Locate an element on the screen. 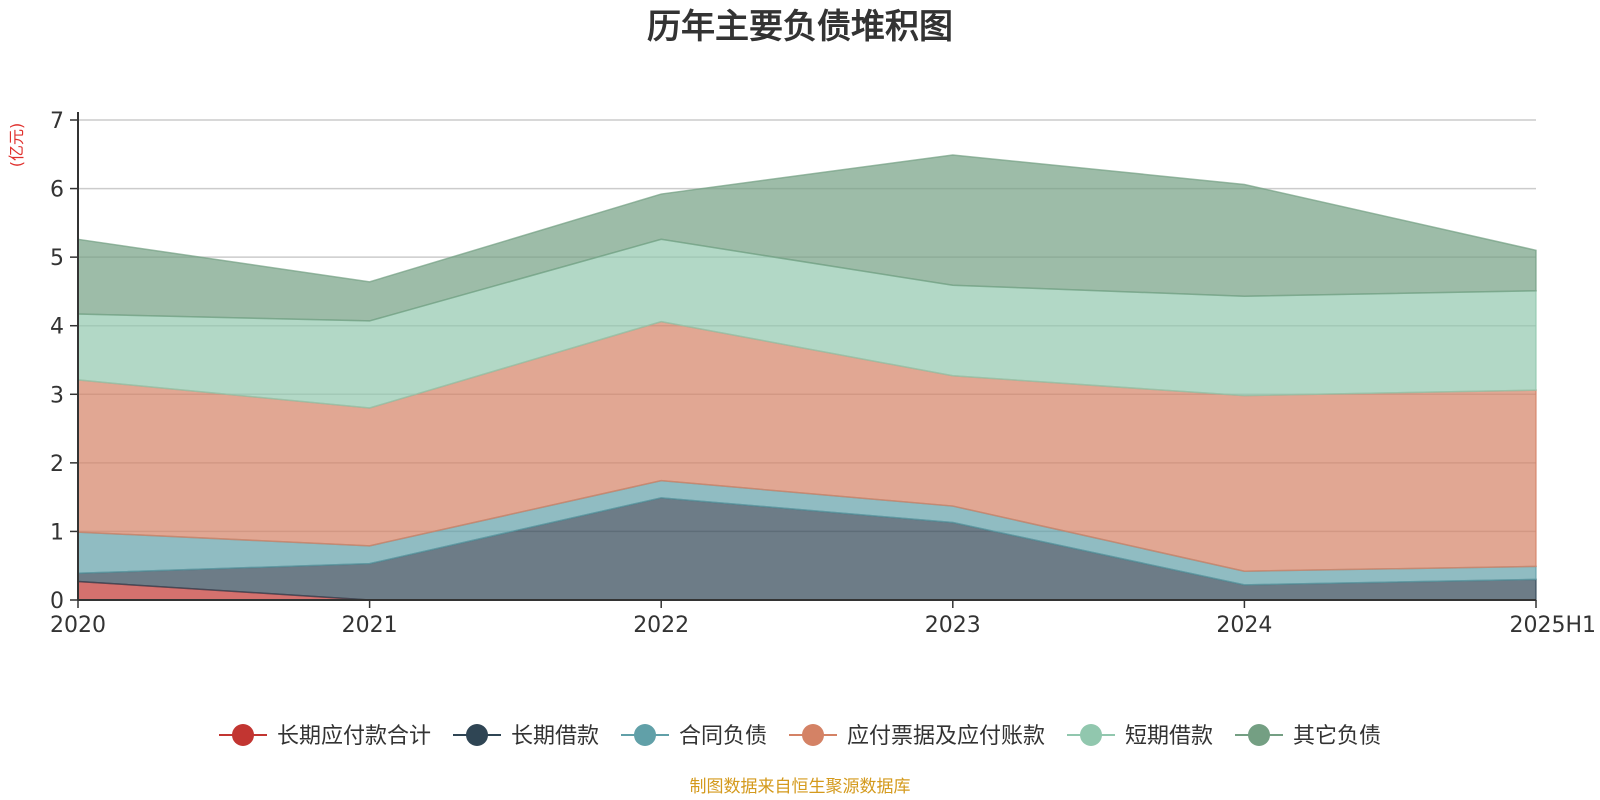 This screenshot has height=800, width=1600. source-note: 制图数据来自恒生聚源数据库 is located at coordinates (800, 787).